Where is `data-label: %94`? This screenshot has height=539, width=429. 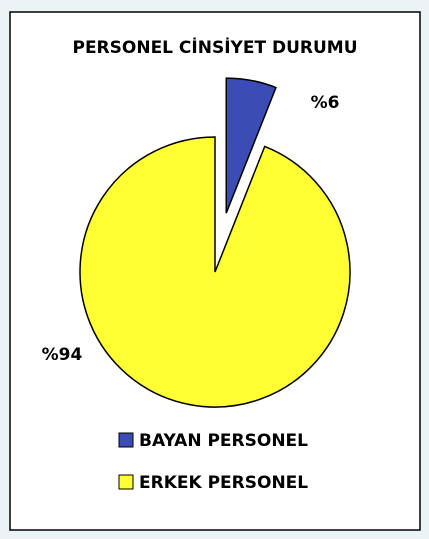
data-label: %94 is located at coordinates (62, 355).